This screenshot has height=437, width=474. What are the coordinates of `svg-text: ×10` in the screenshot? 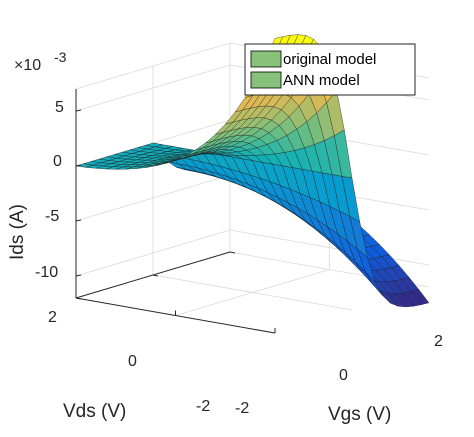 It's located at (27, 65).